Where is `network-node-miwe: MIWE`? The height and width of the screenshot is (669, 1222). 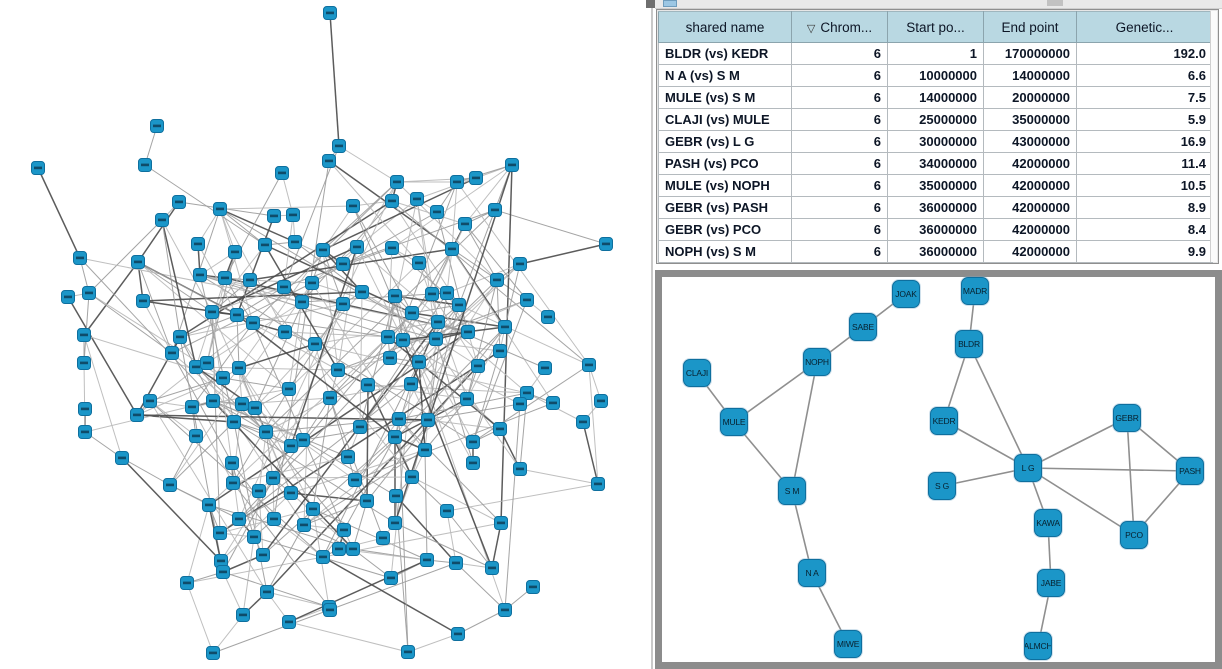 network-node-miwe: MIWE is located at coordinates (848, 644).